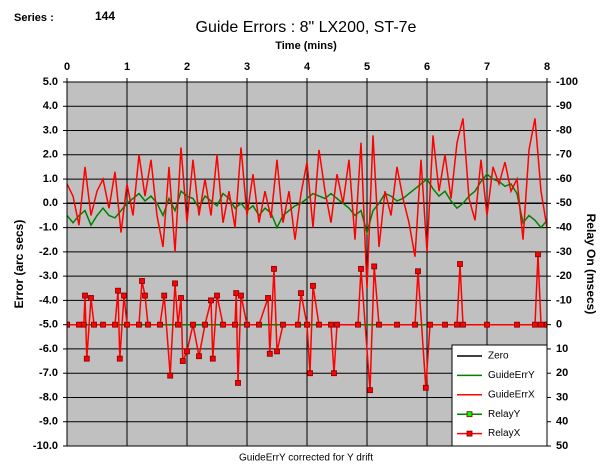 The height and width of the screenshot is (474, 601). I want to click on x-axis-title: Time (mins), so click(306, 46).